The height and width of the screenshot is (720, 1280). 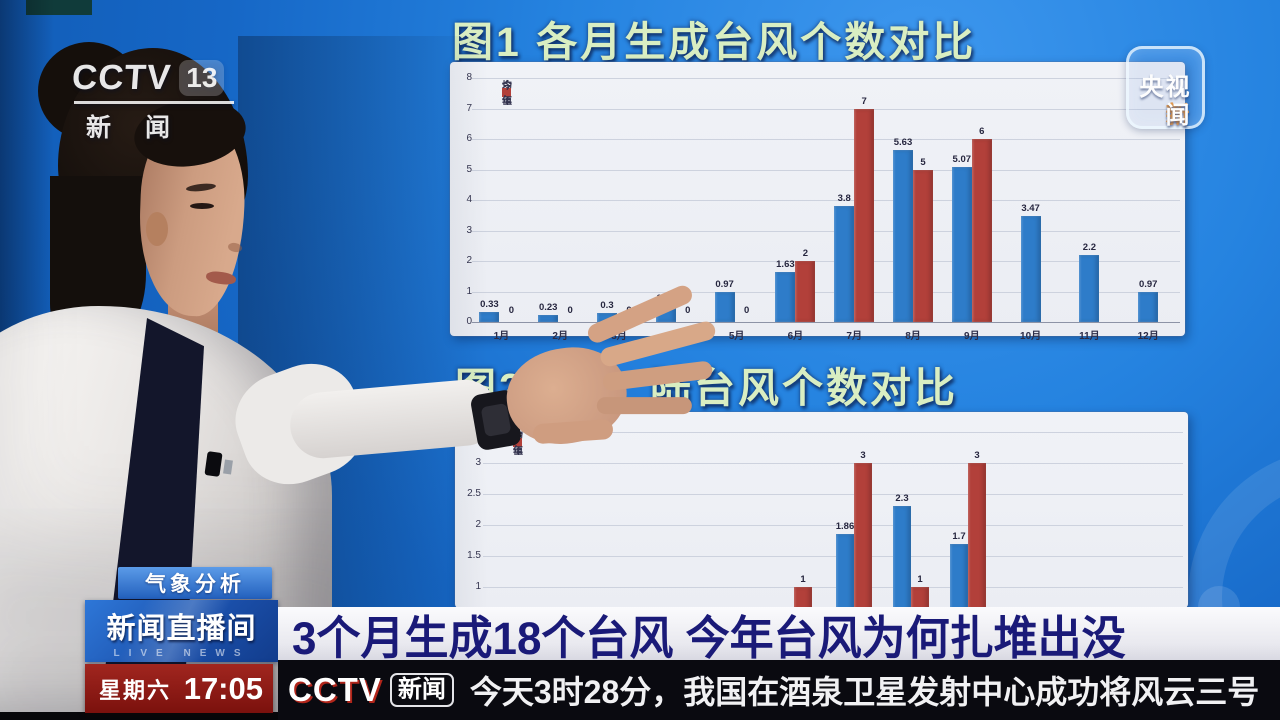 I want to click on datetime-badge: 星期六 17:05, so click(x=179, y=688).